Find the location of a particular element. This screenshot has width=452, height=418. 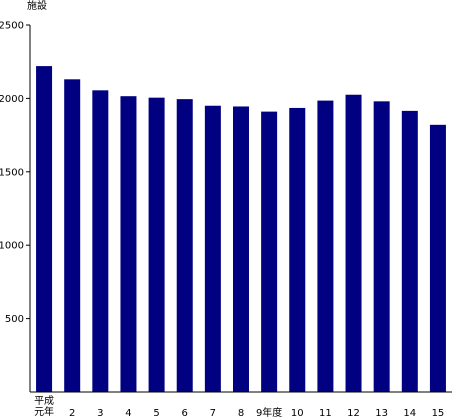

x-tick-label: 5 is located at coordinates (156, 413).